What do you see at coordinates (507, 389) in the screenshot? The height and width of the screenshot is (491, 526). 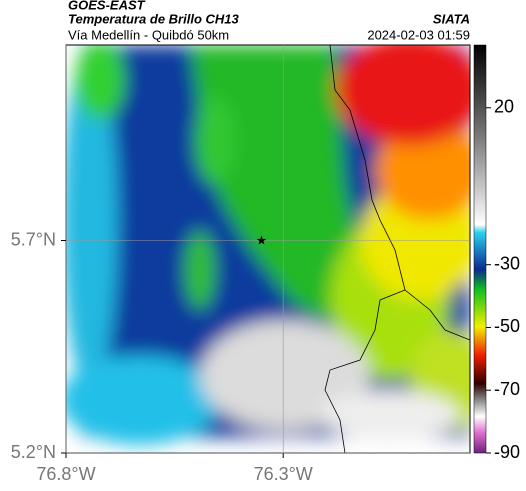 I see `colorbar-label: -70` at bounding box center [507, 389].